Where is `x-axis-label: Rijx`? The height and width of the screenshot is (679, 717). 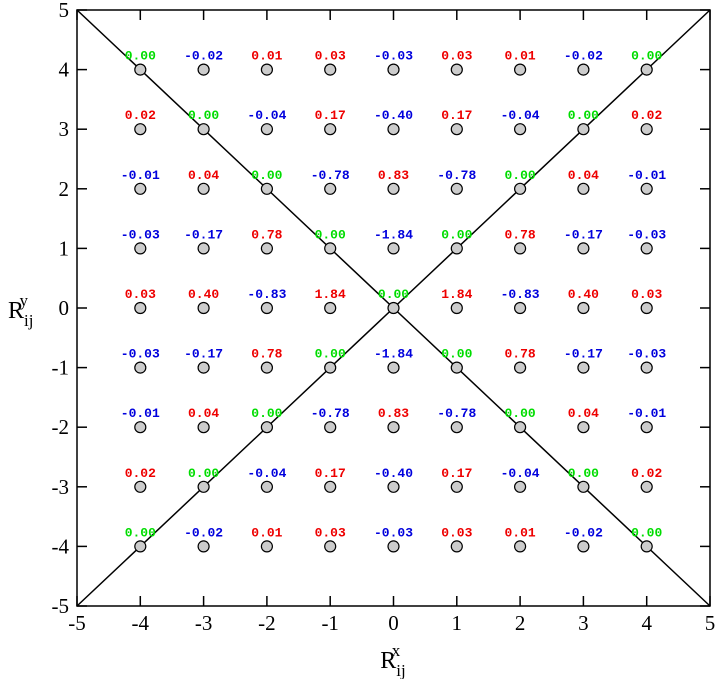 x-axis-label: Rijx is located at coordinates (392, 660).